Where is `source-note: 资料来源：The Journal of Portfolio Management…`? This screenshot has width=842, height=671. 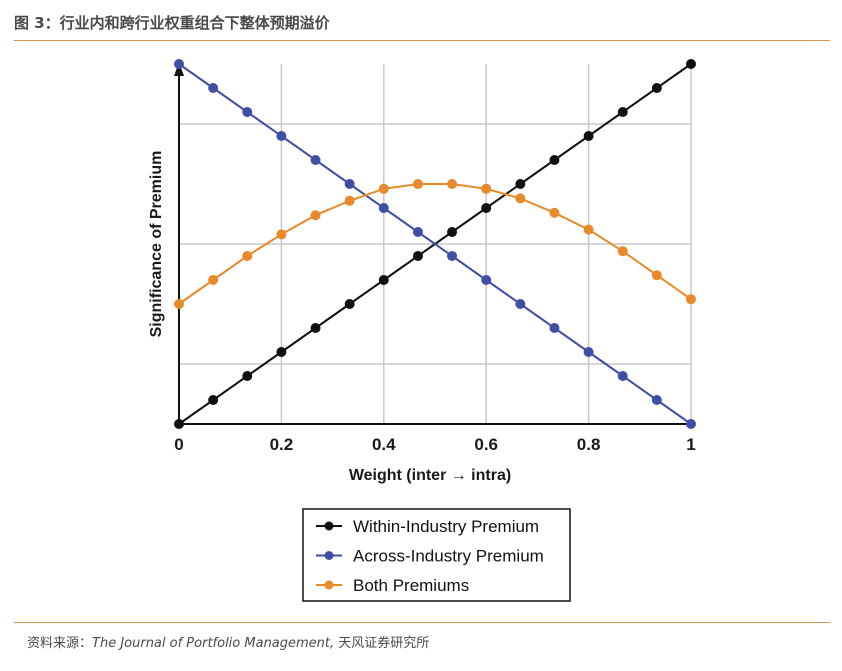
source-note: 资料来源：The Journal of Portfolio Management… is located at coordinates (228, 641).